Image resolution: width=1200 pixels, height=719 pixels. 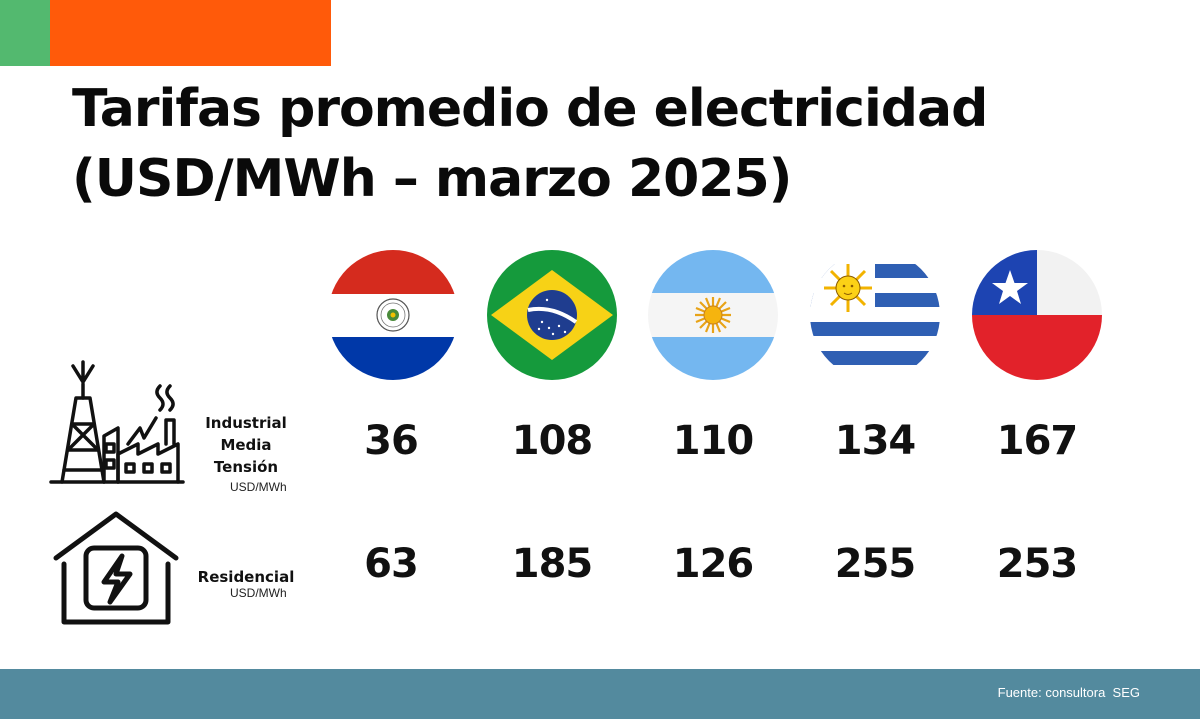 I want to click on footer-bar: Fuente: consultora SEG, so click(x=600, y=694).